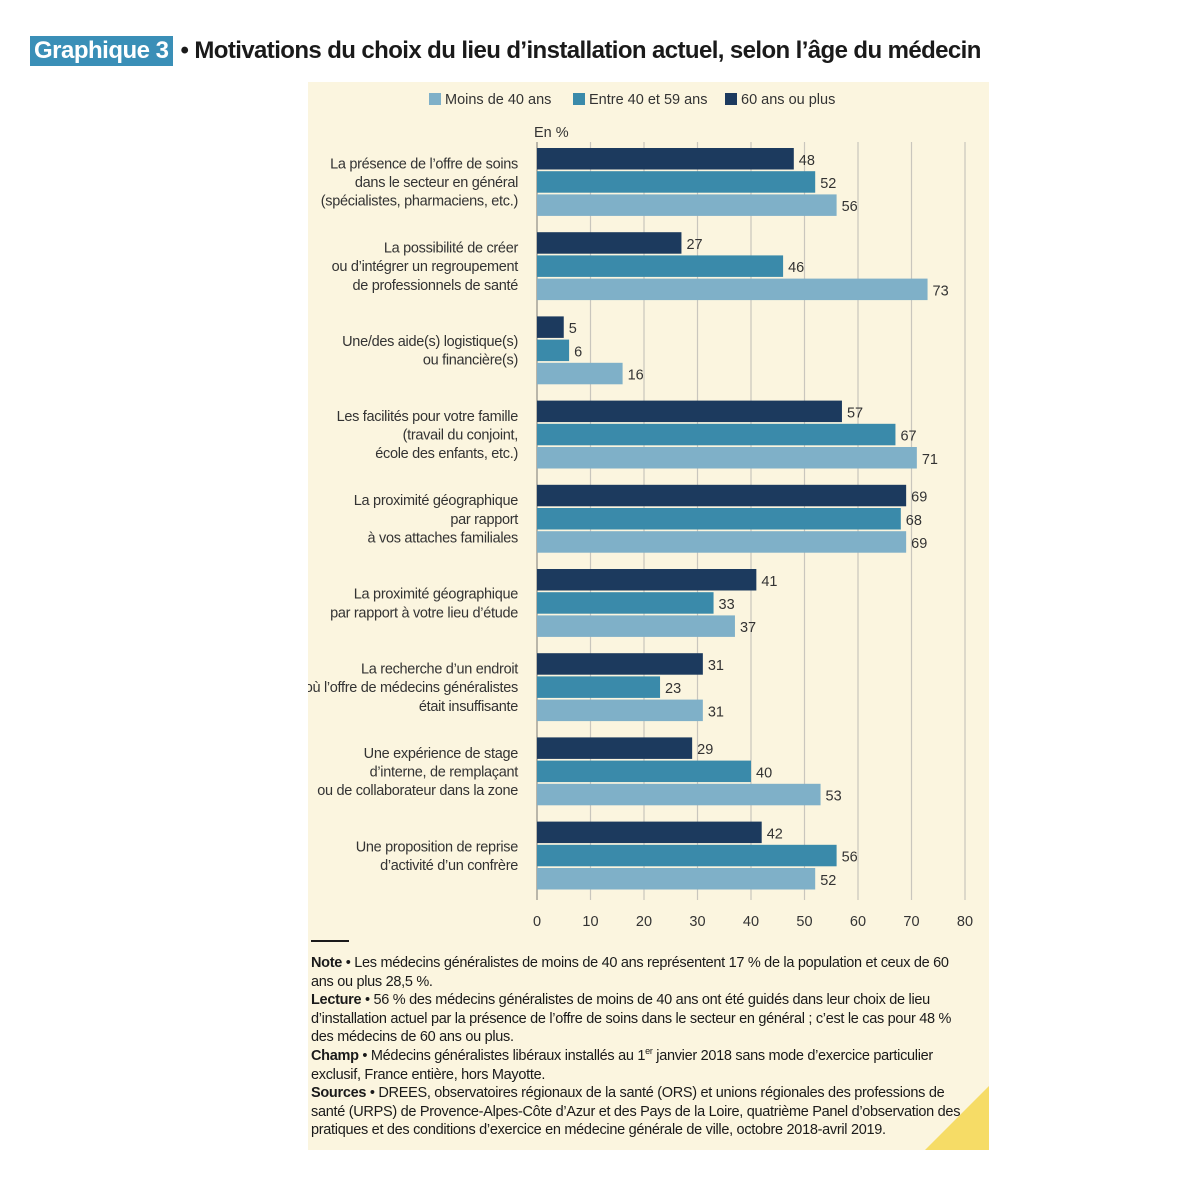 The image size is (1181, 1200). Describe the element at coordinates (335, 1055) in the screenshot. I see `champ-label: Champ` at that location.